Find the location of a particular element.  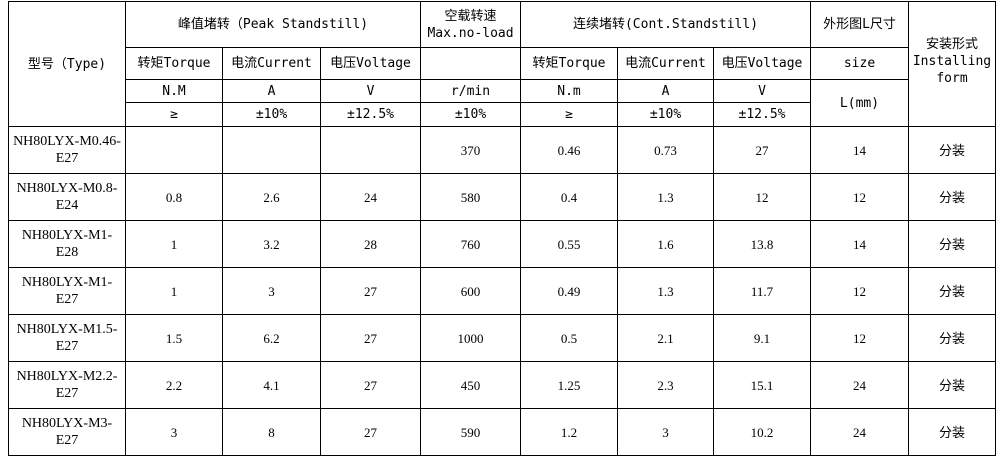

cell-peak-voltage is located at coordinates (370, 150).